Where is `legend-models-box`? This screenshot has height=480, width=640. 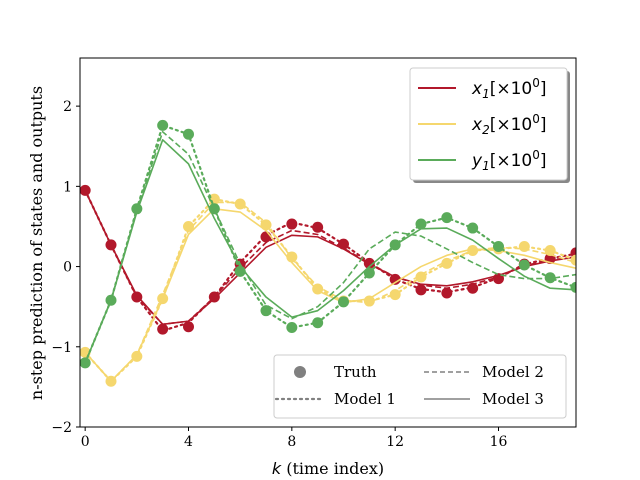
legend-models-box is located at coordinates (420, 386).